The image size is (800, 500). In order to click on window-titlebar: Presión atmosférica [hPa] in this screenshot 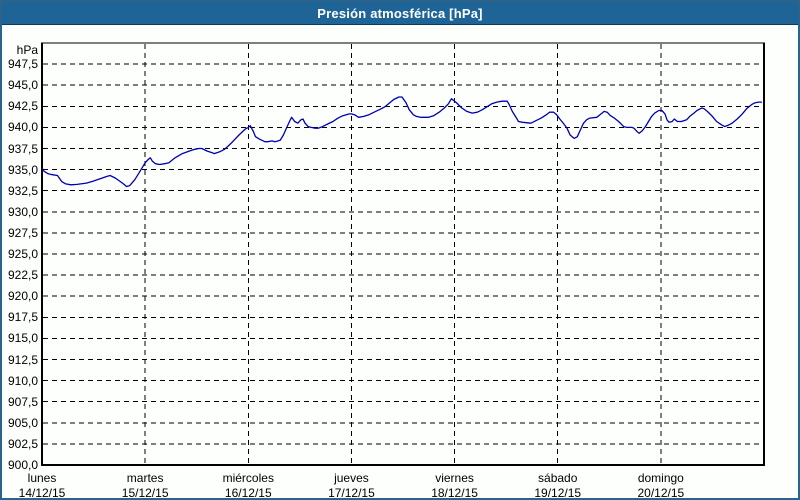, I will do `click(400, 13)`.